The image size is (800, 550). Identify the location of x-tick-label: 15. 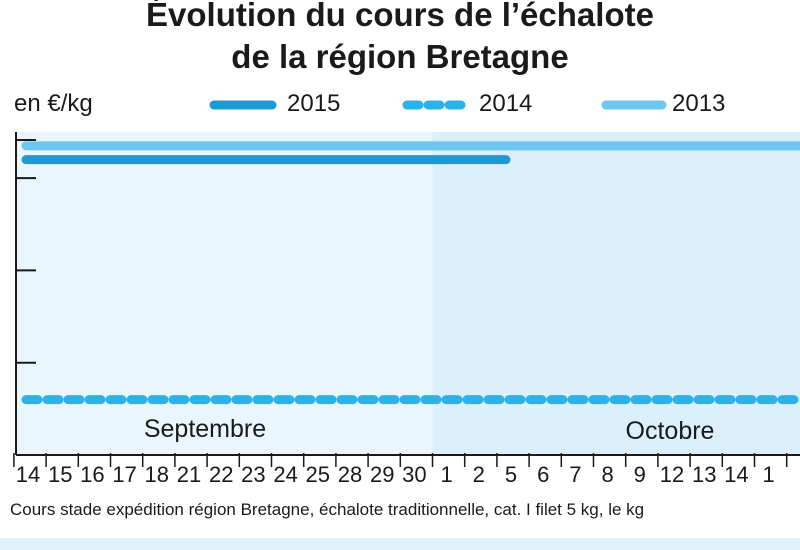
(60, 474).